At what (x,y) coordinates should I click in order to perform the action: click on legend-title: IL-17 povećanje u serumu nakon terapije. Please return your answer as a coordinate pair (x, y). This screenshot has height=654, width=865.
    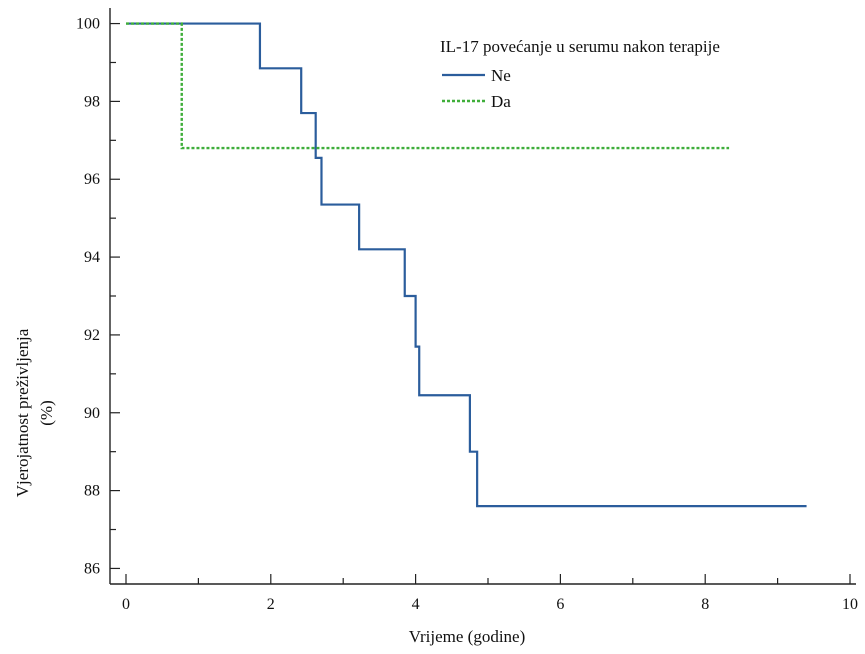
    Looking at the image, I should click on (580, 46).